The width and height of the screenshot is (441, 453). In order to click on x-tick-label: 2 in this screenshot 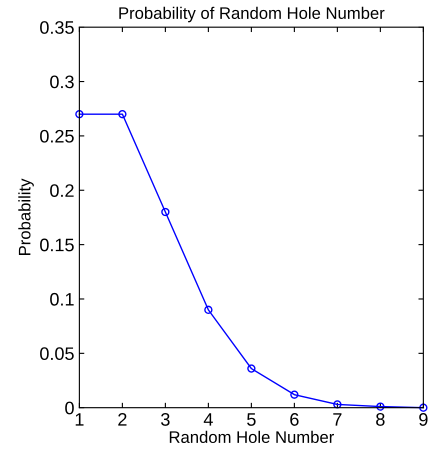, I will do `click(122, 419)`.